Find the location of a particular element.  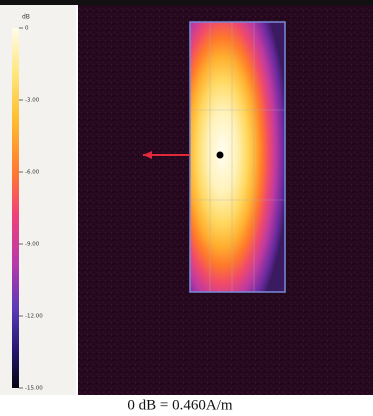

caption: 0 dB = 0.460A/m is located at coordinates (179, 405).